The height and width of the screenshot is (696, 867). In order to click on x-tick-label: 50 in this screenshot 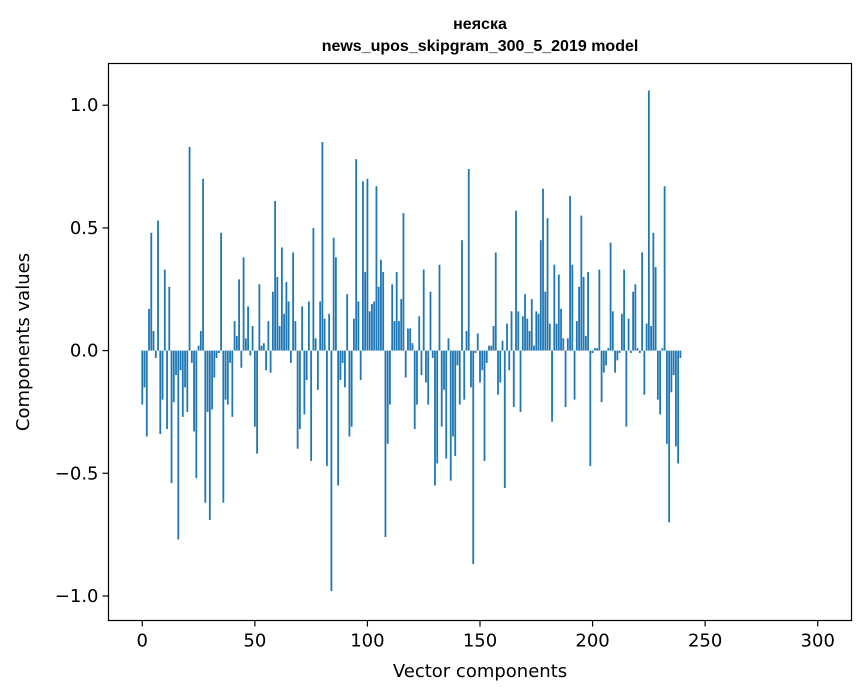, I will do `click(254, 641)`.